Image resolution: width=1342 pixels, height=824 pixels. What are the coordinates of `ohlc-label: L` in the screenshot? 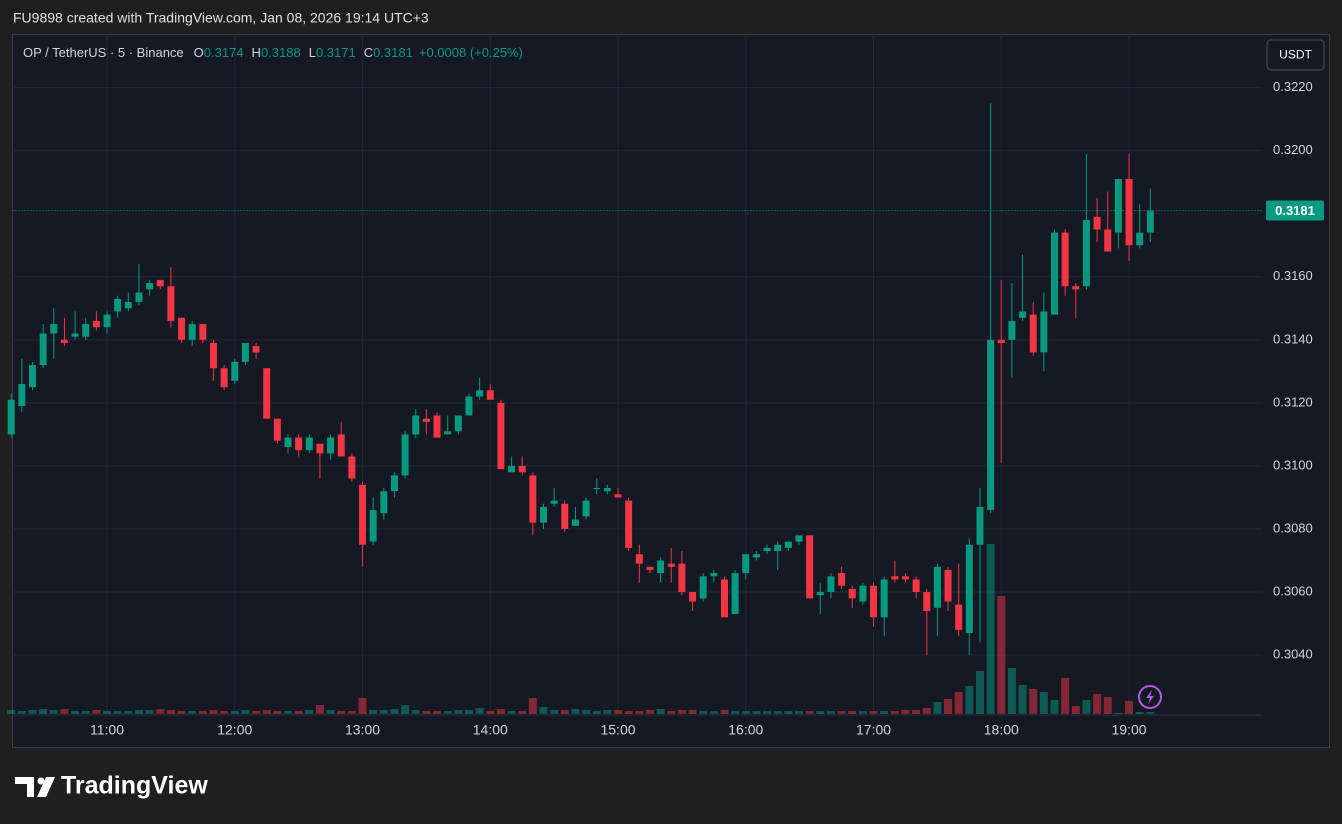 It's located at (312, 52).